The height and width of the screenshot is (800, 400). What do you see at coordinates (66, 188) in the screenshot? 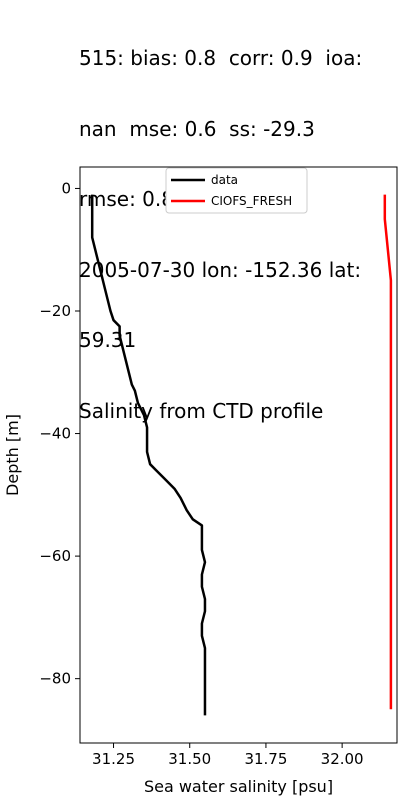
I see `y-tick-label: 0` at bounding box center [66, 188].